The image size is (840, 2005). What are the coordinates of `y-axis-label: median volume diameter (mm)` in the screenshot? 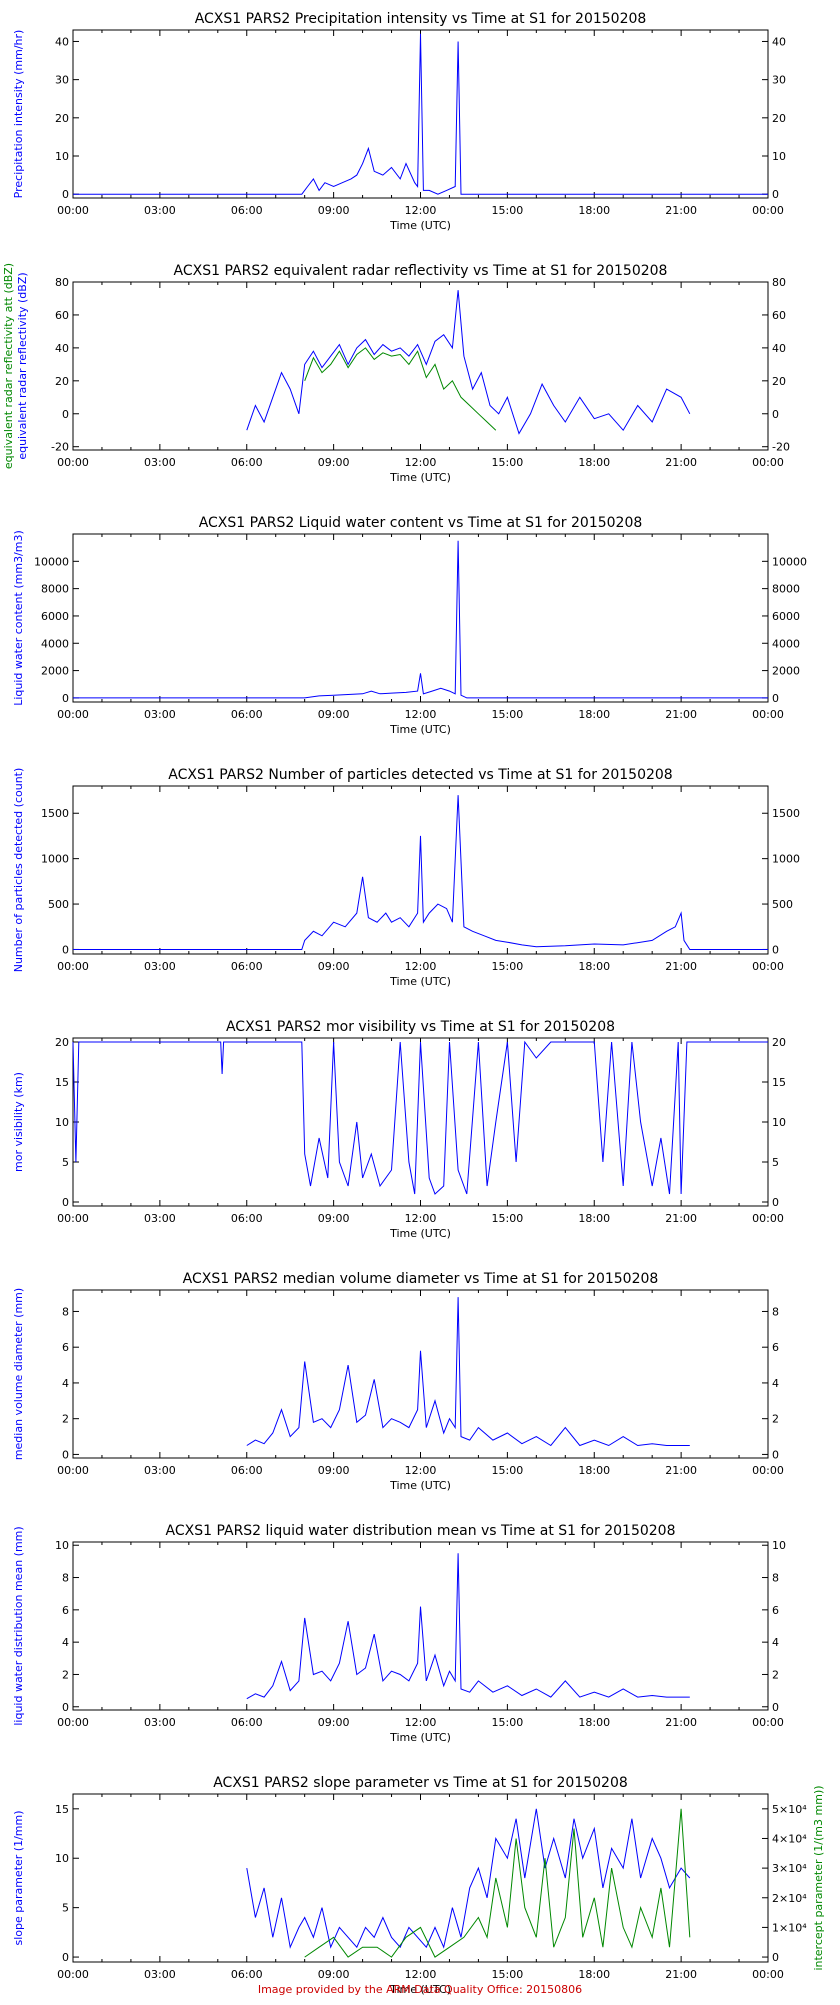 It's located at (18, 1374).